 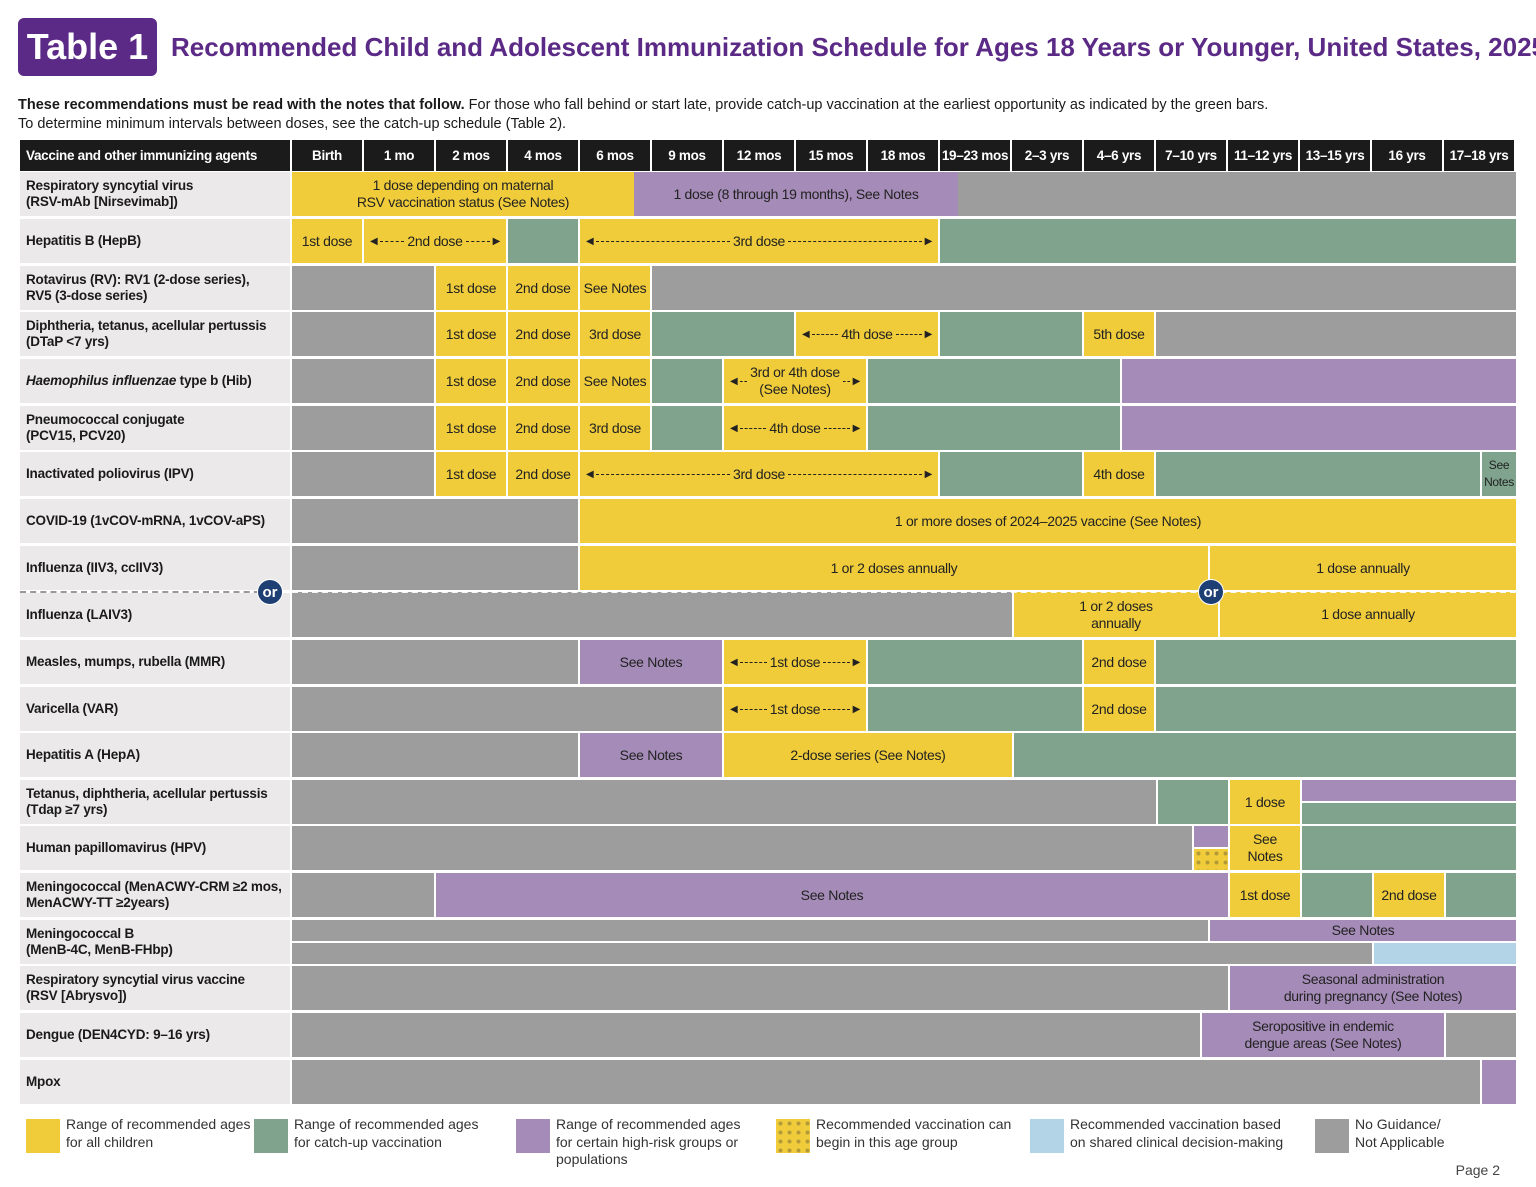 I want to click on bar-label: 3rd or 4th dose (See Notes), so click(x=795, y=380).